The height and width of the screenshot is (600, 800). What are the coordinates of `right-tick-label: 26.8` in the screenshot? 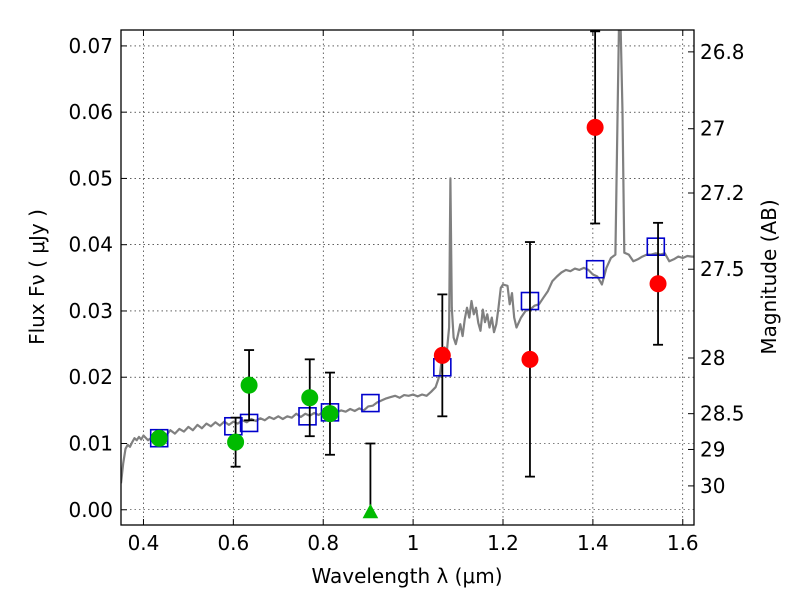 It's located at (722, 52).